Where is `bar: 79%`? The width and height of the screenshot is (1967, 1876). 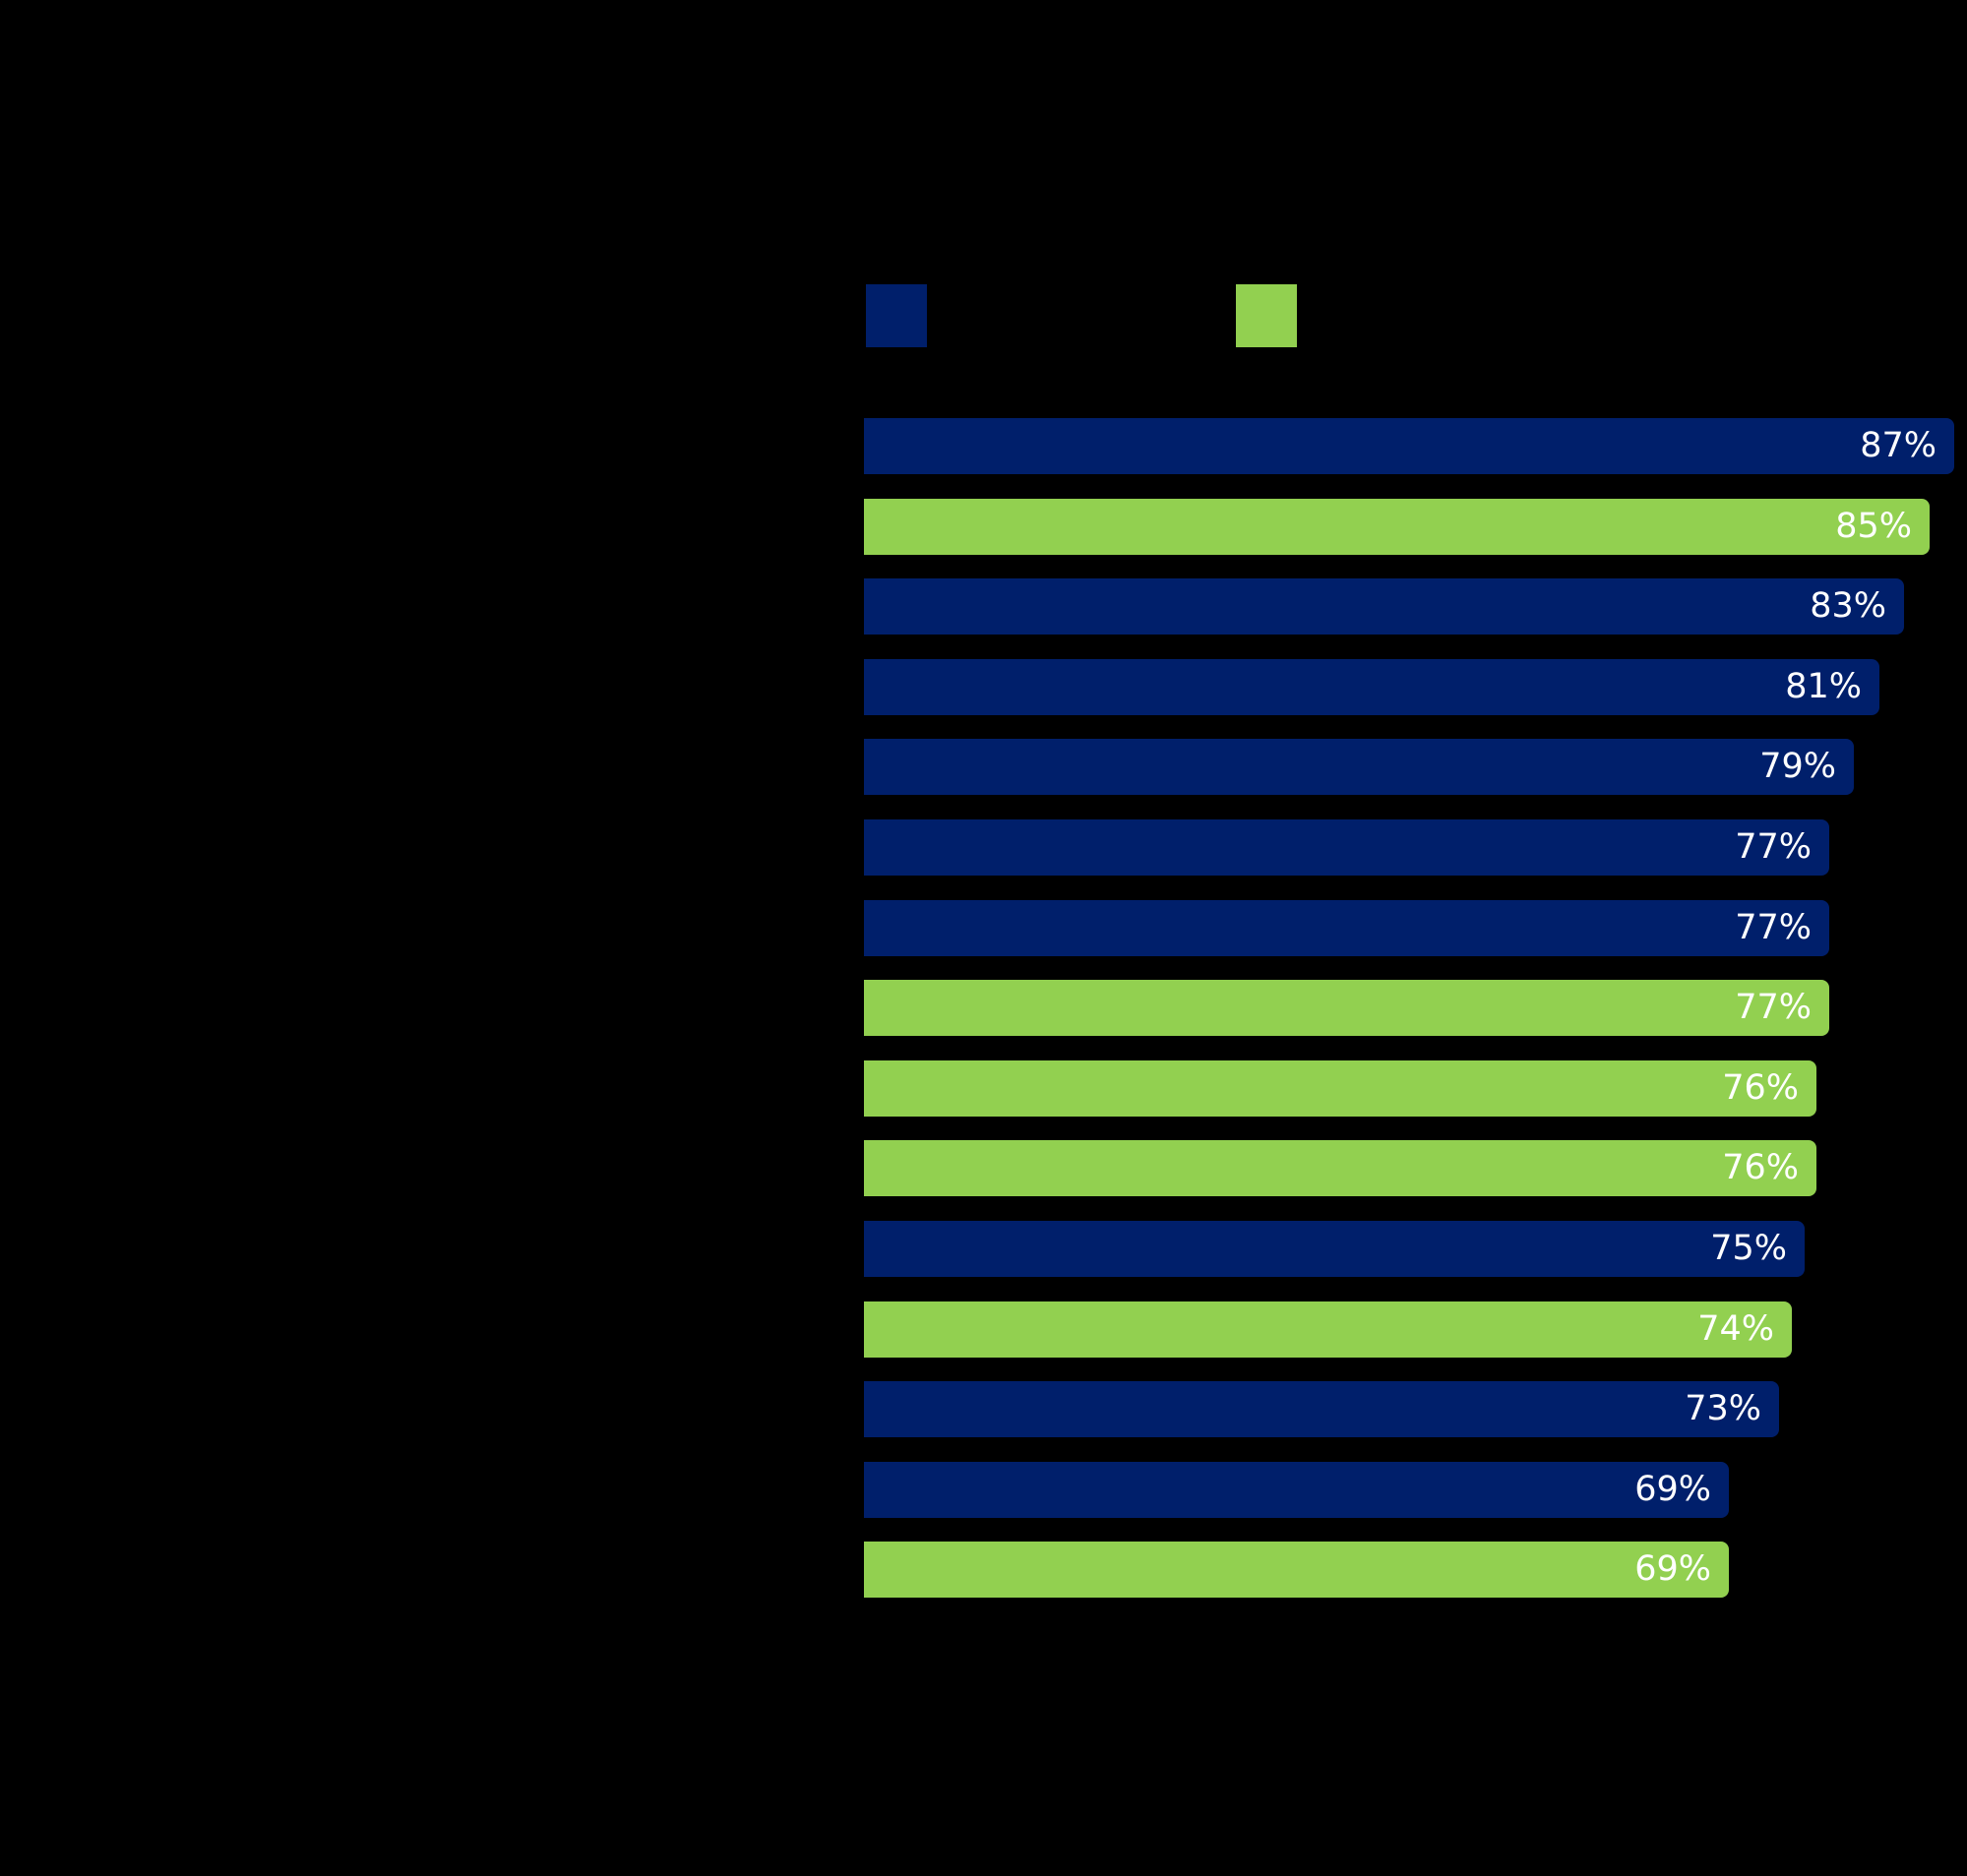 bar: 79% is located at coordinates (1359, 767).